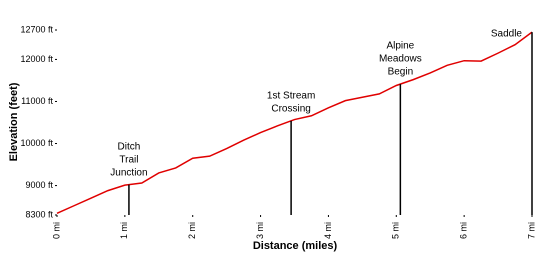 The width and height of the screenshot is (550, 263). Describe the element at coordinates (401, 72) in the screenshot. I see `annotation-label: Begin` at that location.